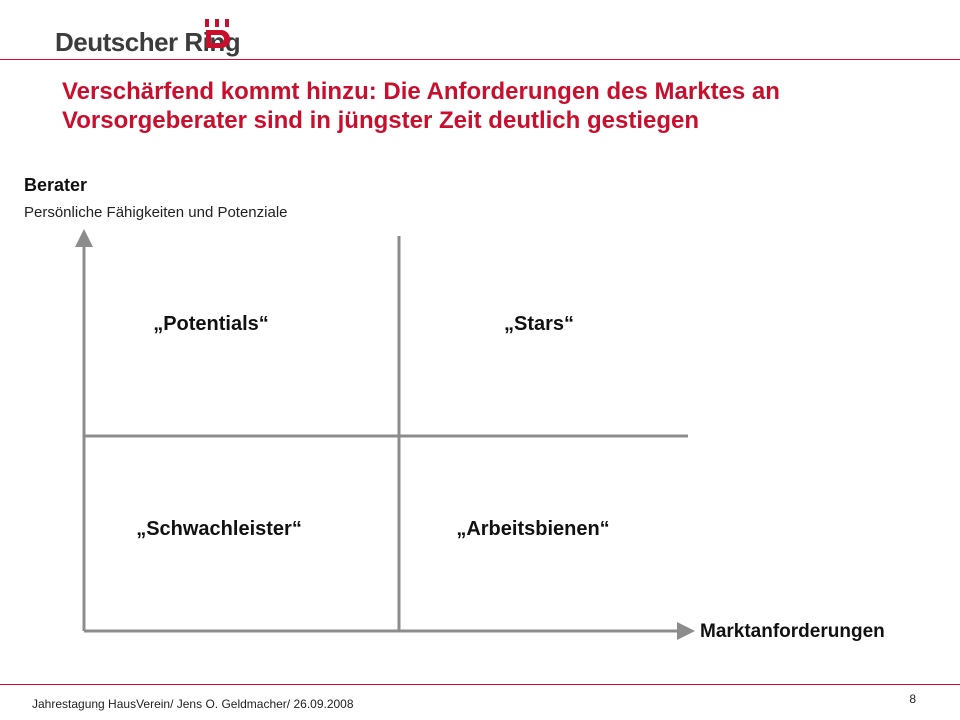 Image resolution: width=960 pixels, height=720 pixels. I want to click on quadrant-stars: „Stars“, so click(539, 324).